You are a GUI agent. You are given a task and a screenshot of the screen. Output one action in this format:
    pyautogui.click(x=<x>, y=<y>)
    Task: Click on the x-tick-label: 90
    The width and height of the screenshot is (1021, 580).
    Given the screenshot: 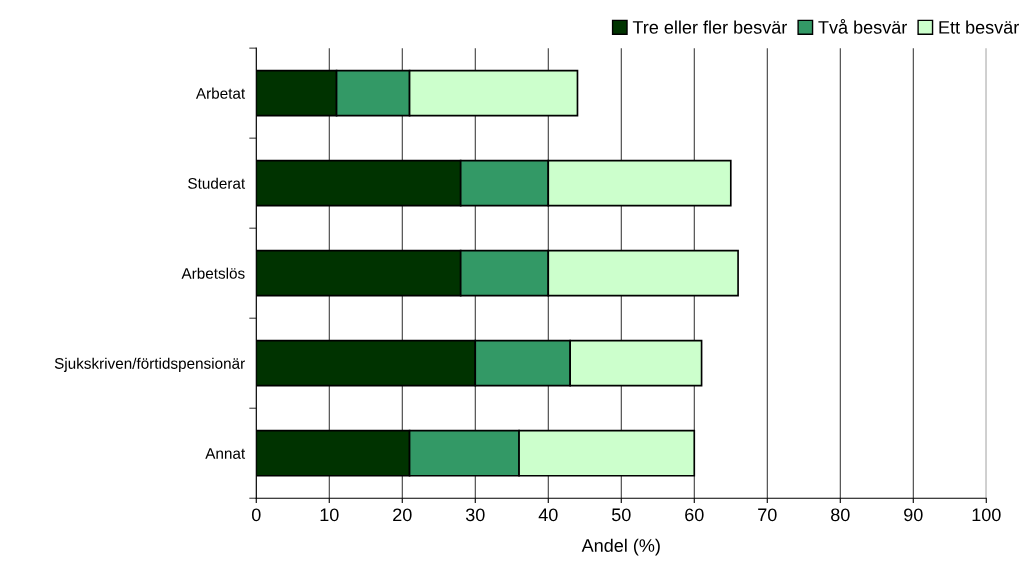 What is the action you would take?
    pyautogui.click(x=913, y=515)
    